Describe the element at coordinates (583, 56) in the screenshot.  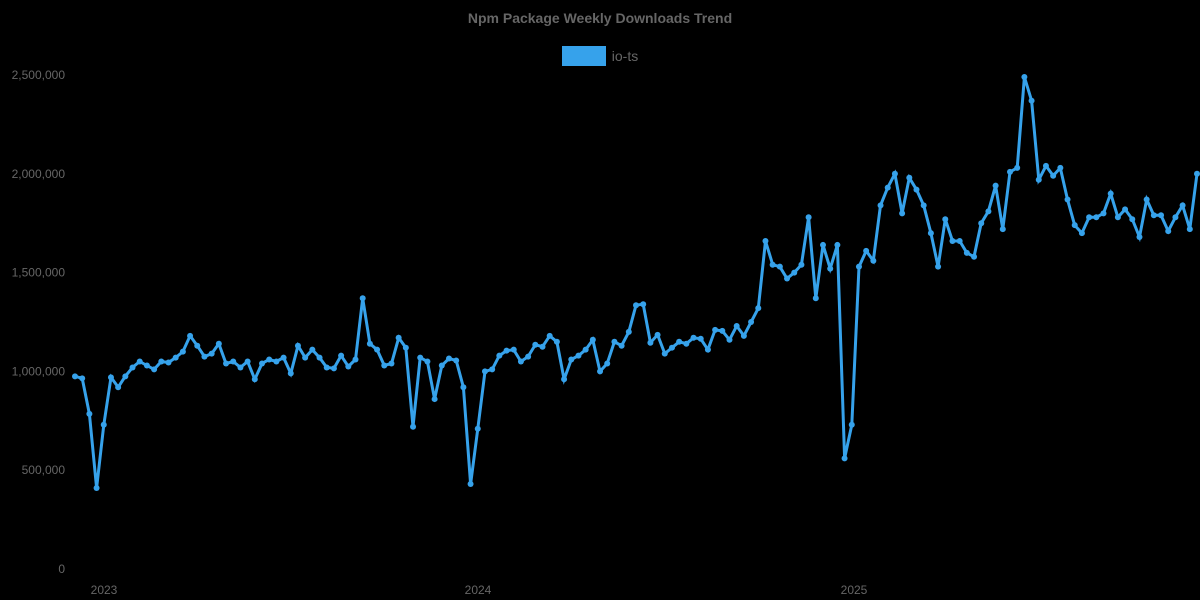
I see `legend-swatch-io-ts` at that location.